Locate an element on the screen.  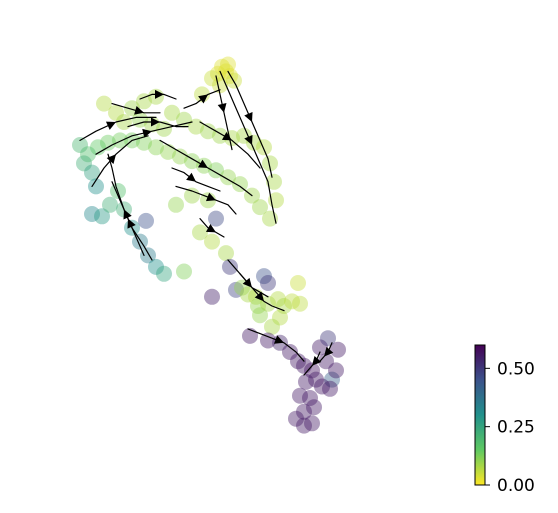
colorbar-gradient is located at coordinates (480, 415).